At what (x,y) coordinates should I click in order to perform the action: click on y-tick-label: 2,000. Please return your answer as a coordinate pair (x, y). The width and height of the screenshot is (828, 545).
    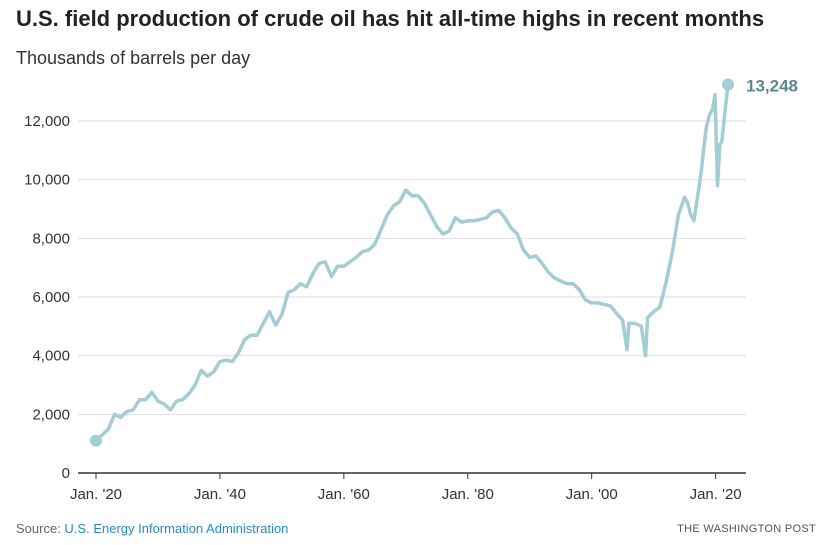
    Looking at the image, I should click on (51, 414).